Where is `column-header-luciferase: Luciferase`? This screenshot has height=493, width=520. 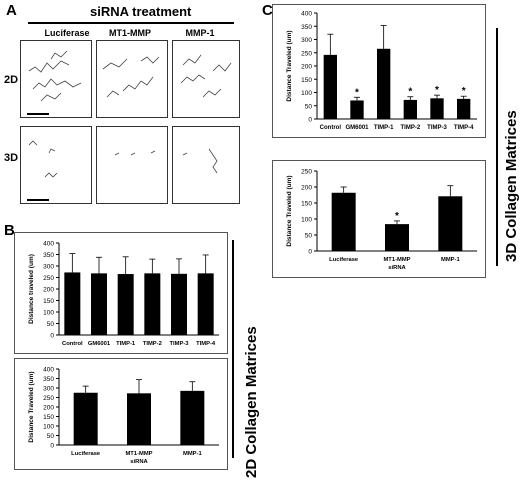
column-header-luciferase: Luciferase is located at coordinates (67, 33).